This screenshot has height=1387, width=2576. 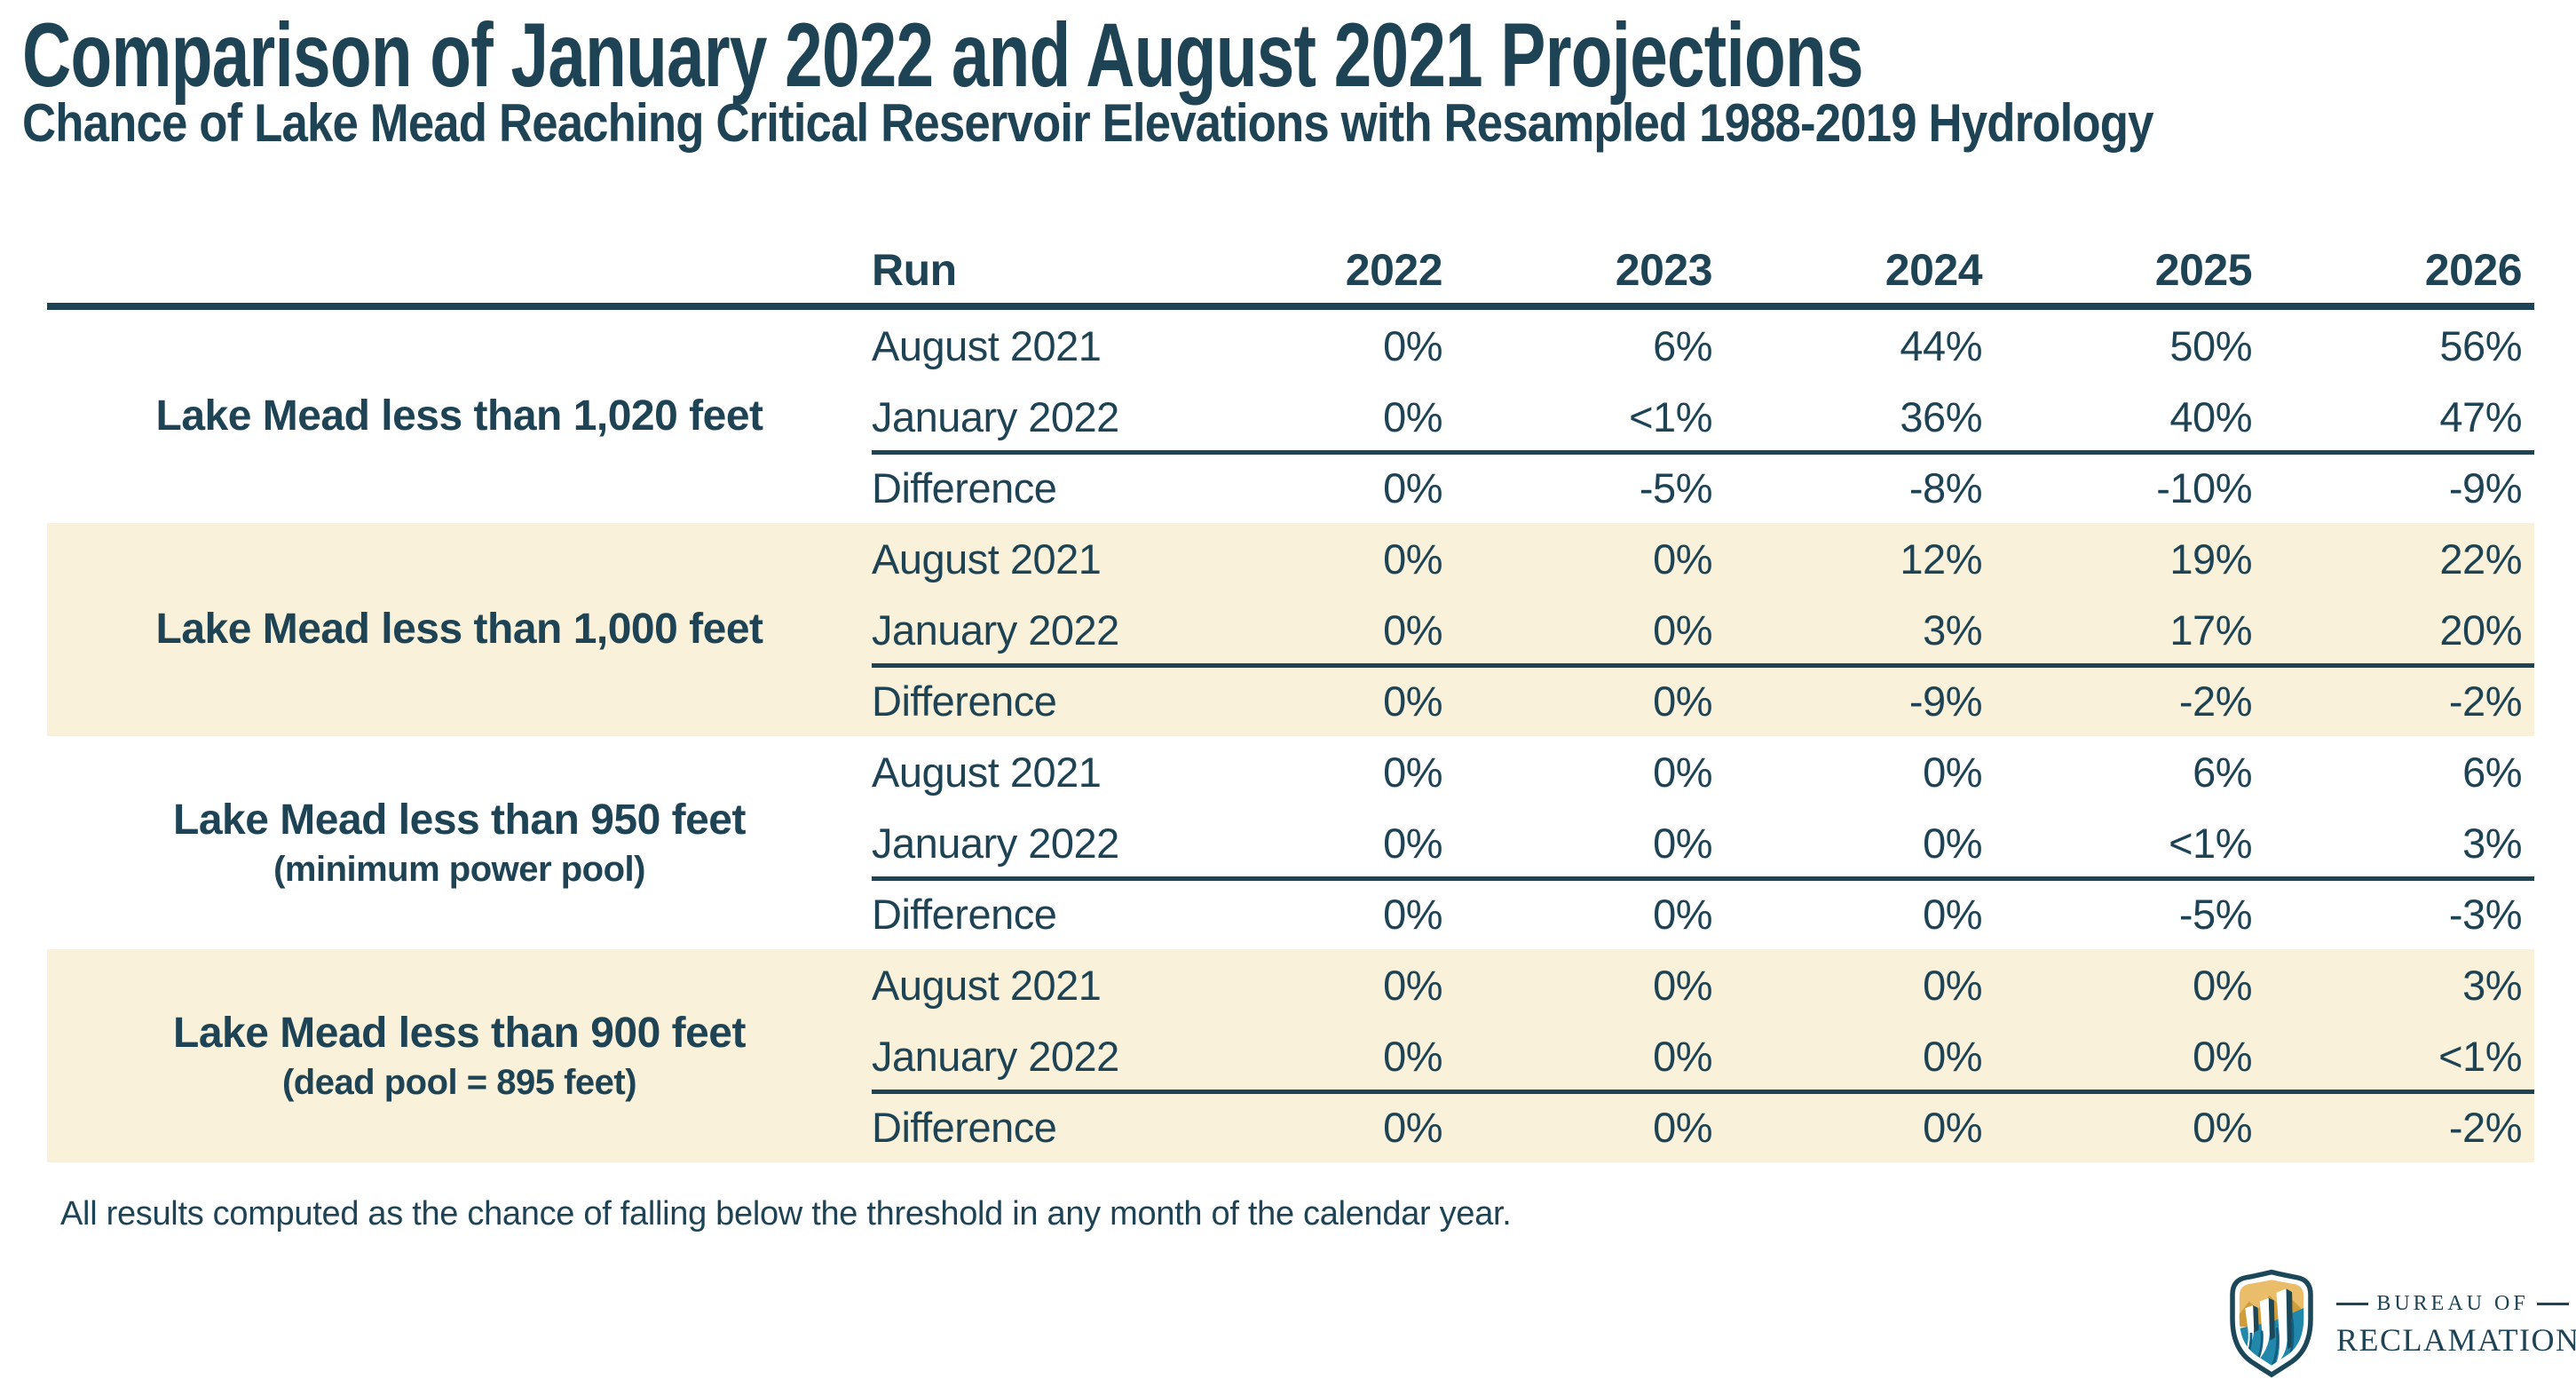 I want to click on column-header-year-2022: 2022, so click(x=1394, y=269).